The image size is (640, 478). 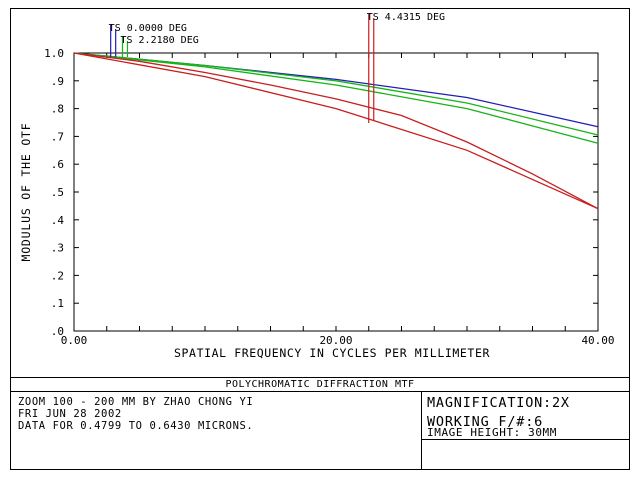 What do you see at coordinates (57, 248) in the screenshot?
I see `y-tick-label-7: .3` at bounding box center [57, 248].